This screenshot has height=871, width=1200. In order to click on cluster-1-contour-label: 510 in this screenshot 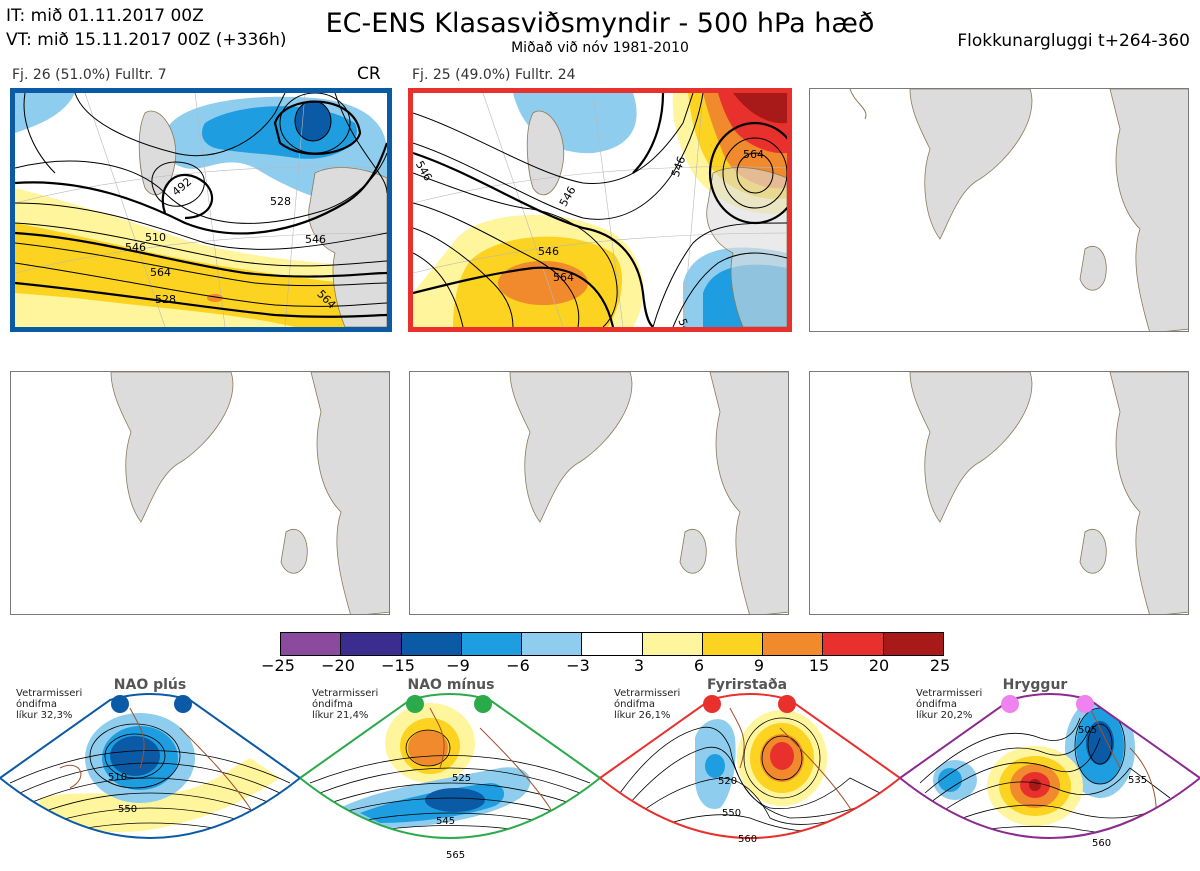, I will do `click(155, 237)`.